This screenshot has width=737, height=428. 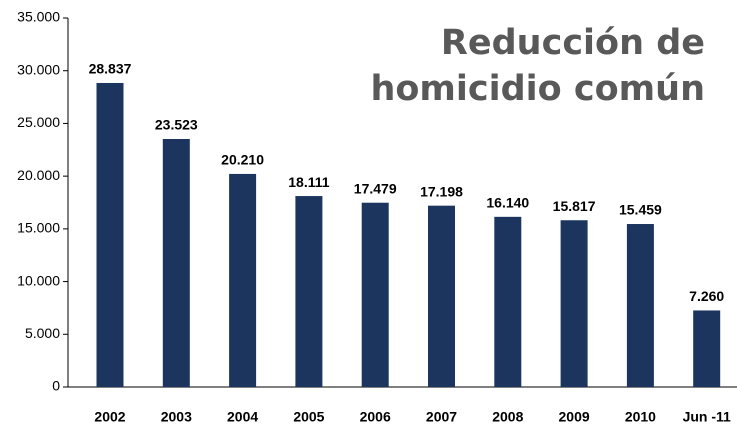 What do you see at coordinates (176, 125) in the screenshot?
I see `value-label: 23.523` at bounding box center [176, 125].